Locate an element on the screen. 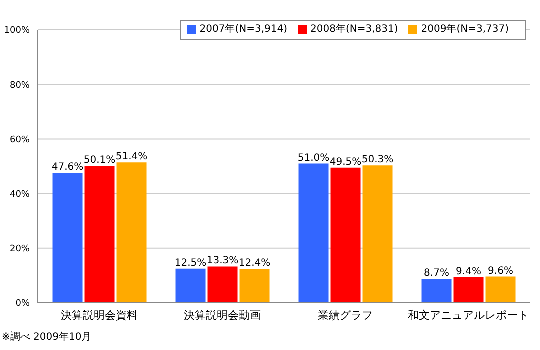 This screenshot has height=350, width=540. data-label: 12.4% is located at coordinates (254, 264).